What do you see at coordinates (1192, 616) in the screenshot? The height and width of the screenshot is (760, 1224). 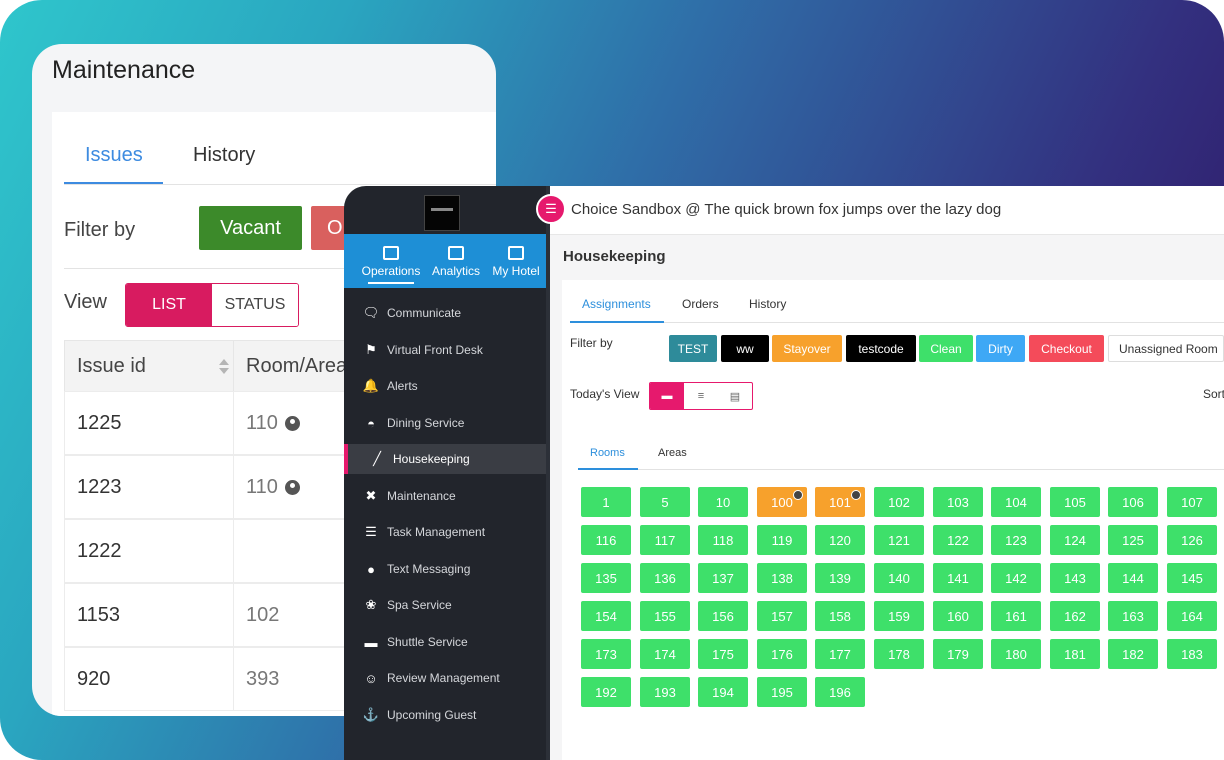 I see `room-tile: 164` at bounding box center [1192, 616].